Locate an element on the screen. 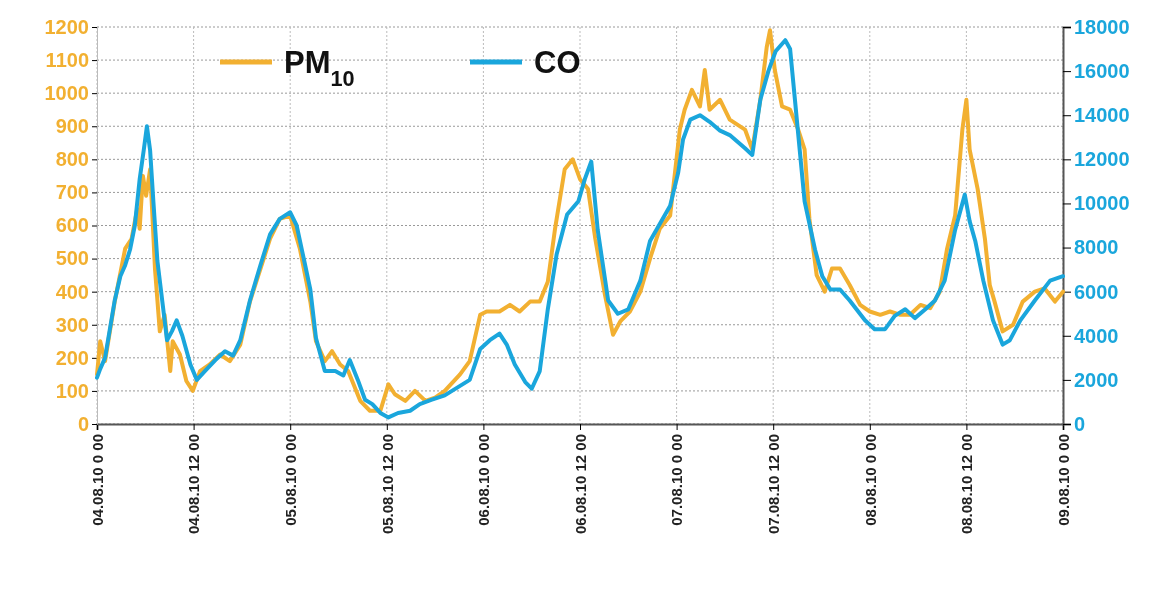 The image size is (1159, 599). y2-tick-label: 2000 is located at coordinates (1096, 379).